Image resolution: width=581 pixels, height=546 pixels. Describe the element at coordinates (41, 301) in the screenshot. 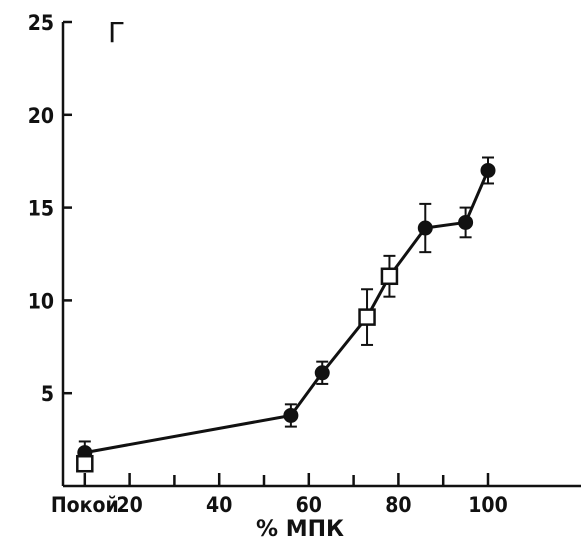

I see `y-tick-label: 10` at that location.